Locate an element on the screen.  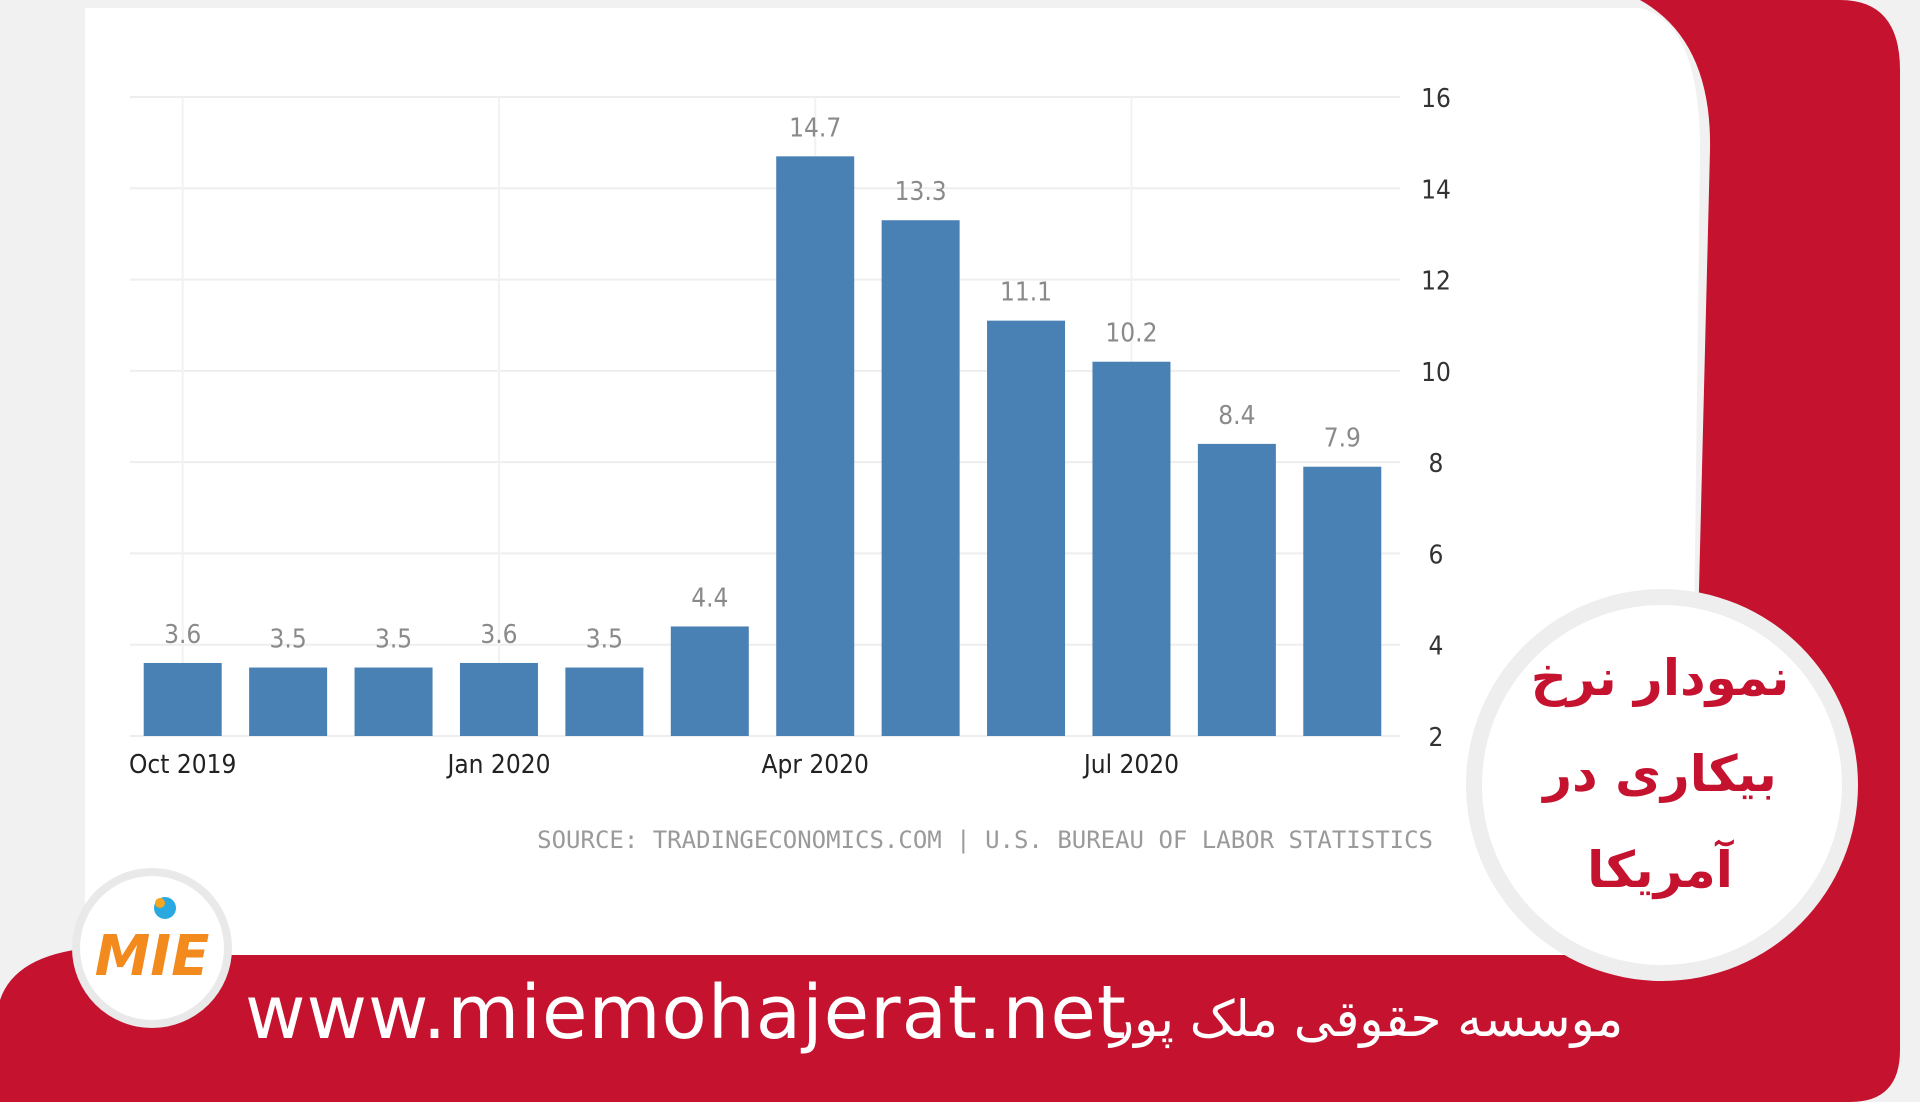
badge-title: نمودار نرخ بیکاری در آمریکا is located at coordinates (1660, 774).